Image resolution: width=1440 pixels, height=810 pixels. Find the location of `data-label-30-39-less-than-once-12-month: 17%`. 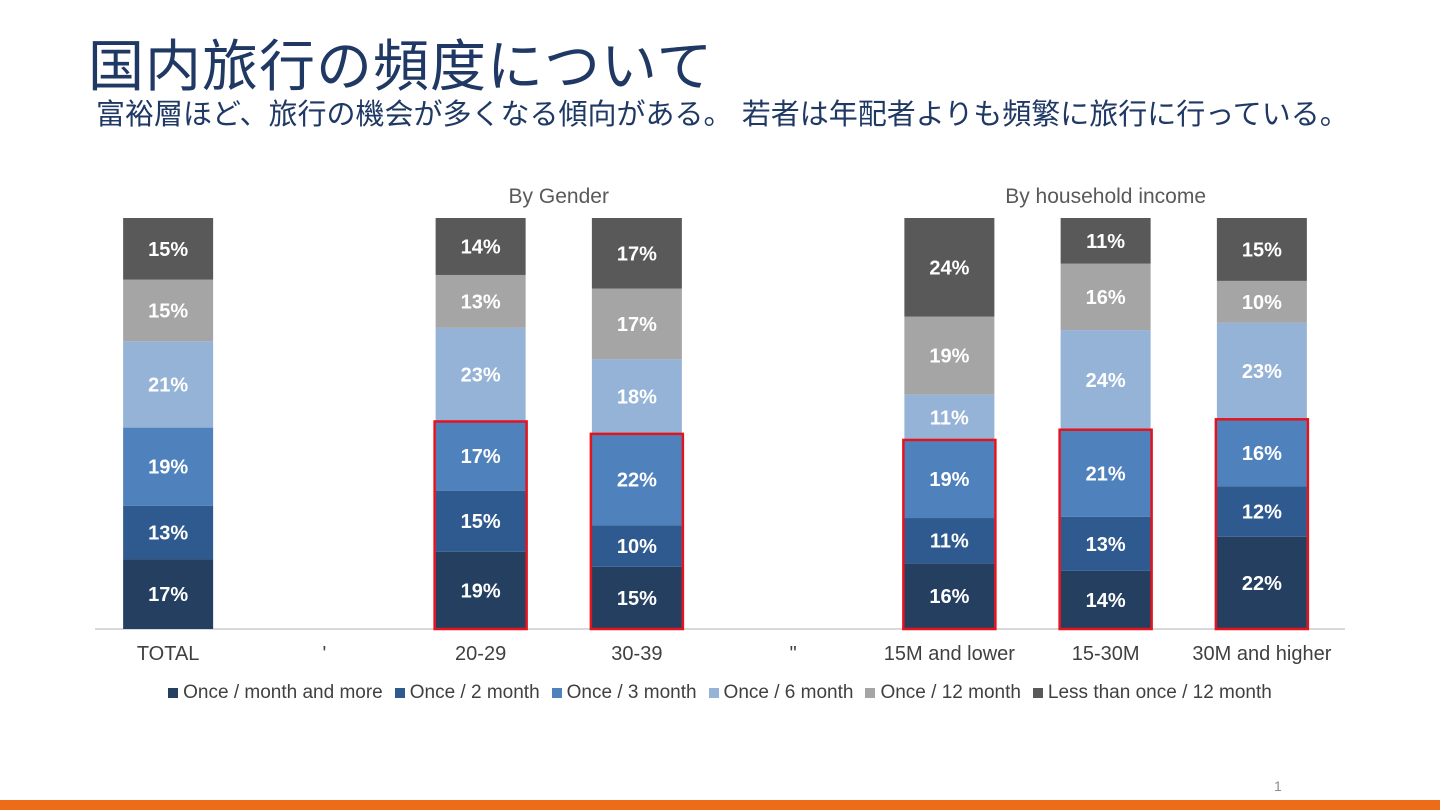

data-label-30-39-less-than-once-12-month: 17% is located at coordinates (637, 254).